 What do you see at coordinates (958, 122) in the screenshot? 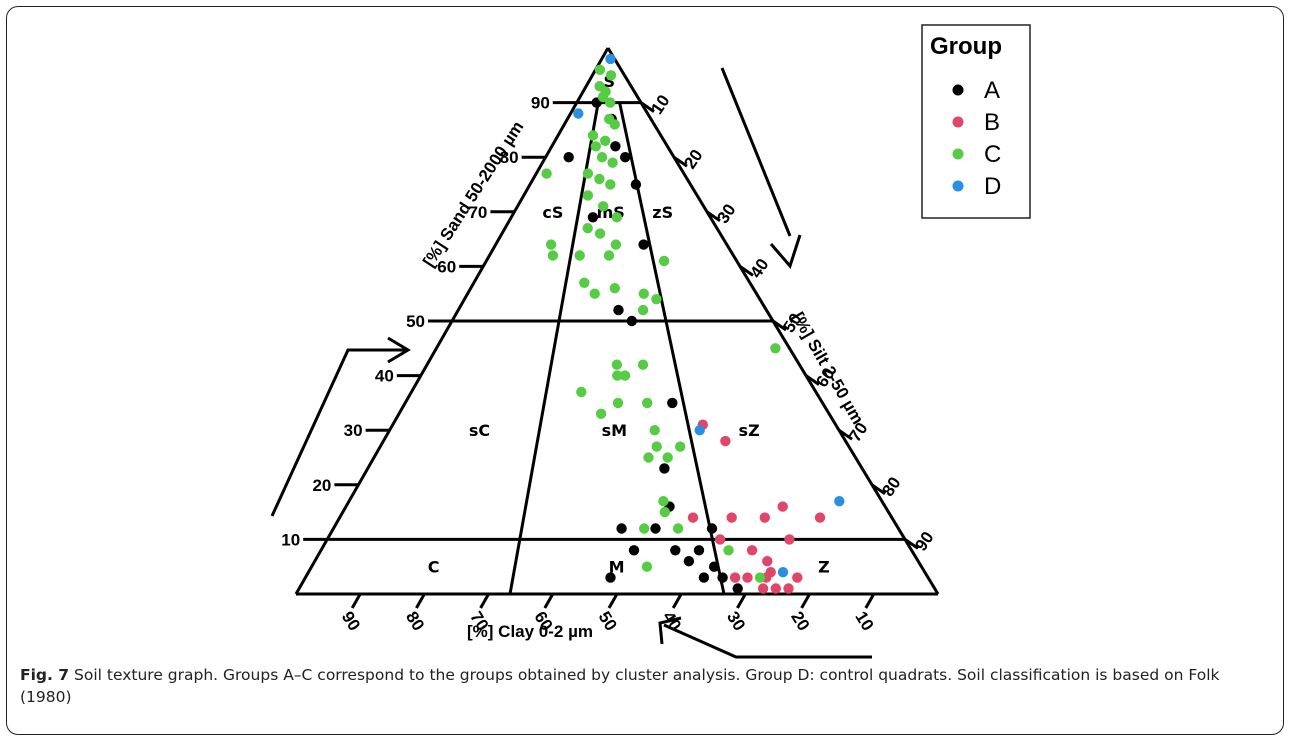
I see `legend-key-B` at bounding box center [958, 122].